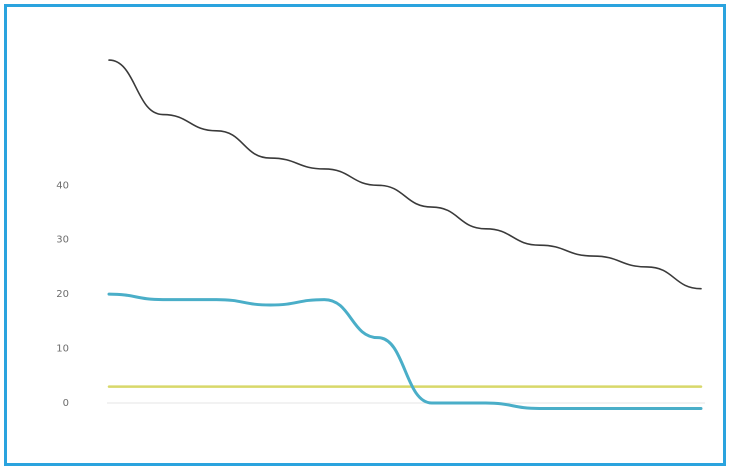 Image resolution: width=736 pixels, height=476 pixels. I want to click on y-tick-label: 40, so click(62, 185).